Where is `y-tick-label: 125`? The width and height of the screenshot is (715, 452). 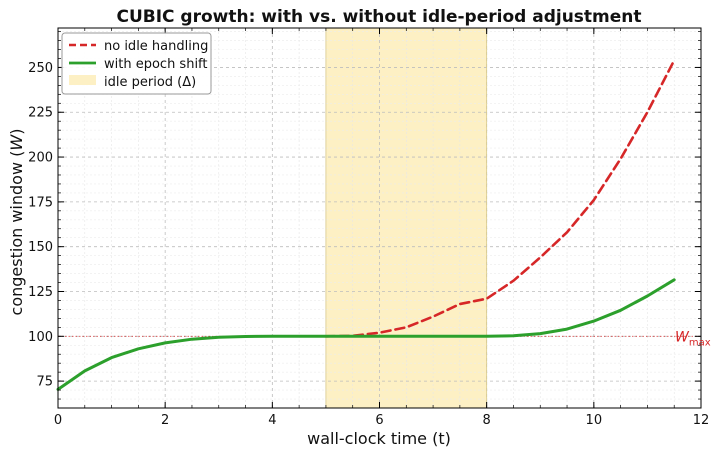
y-tick-label: 125 is located at coordinates (40, 292).